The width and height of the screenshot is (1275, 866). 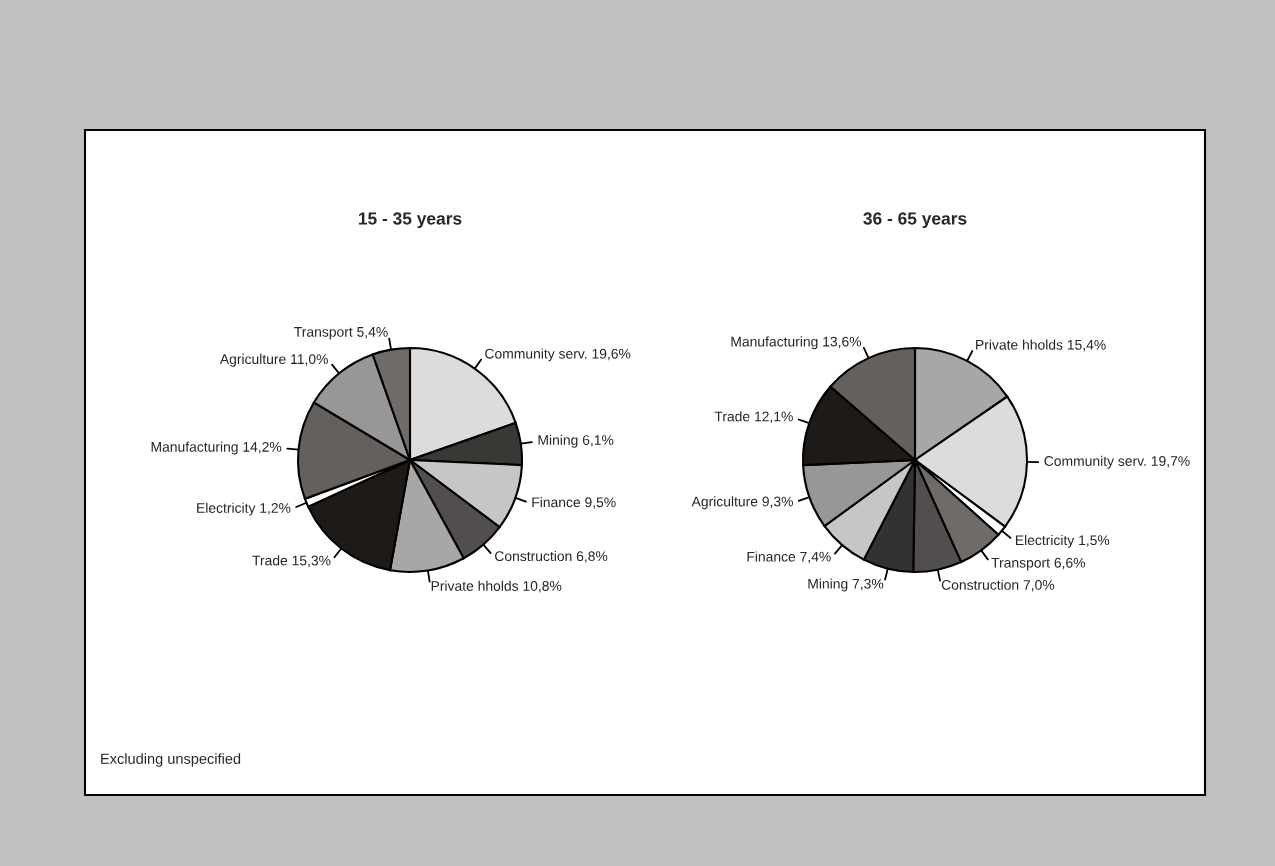 I want to click on chart-title: 15 - 35 years, so click(x=410, y=220).